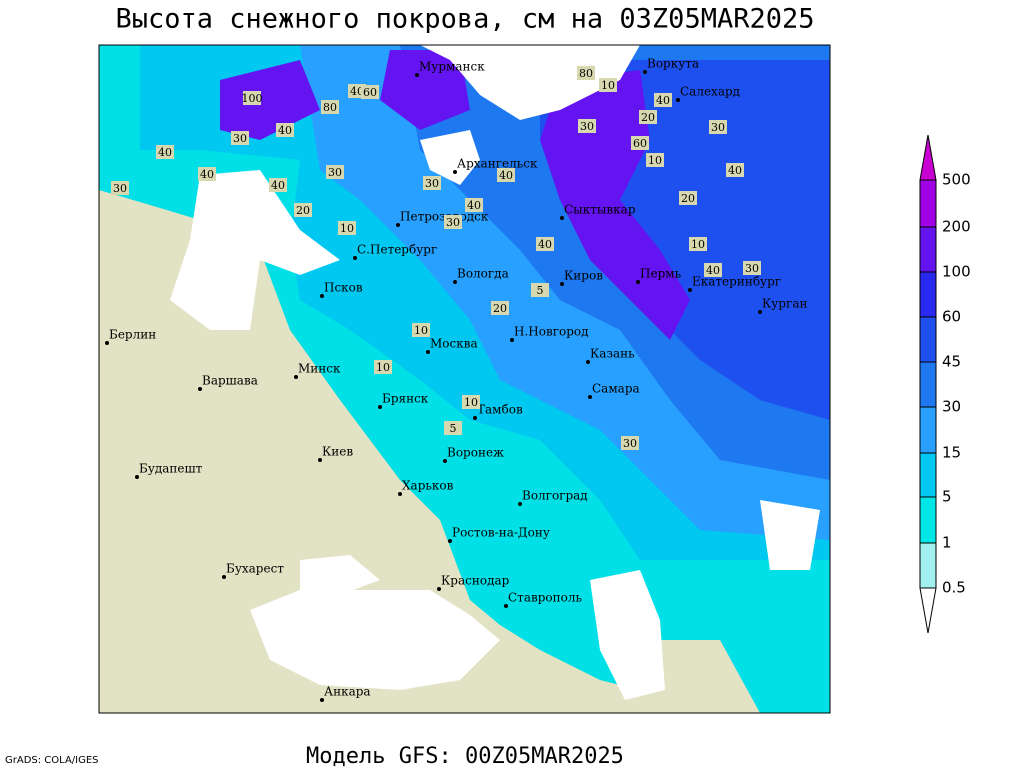 The height and width of the screenshot is (768, 1024). What do you see at coordinates (428, 486) in the screenshot?
I see `city-label: Харьков` at bounding box center [428, 486].